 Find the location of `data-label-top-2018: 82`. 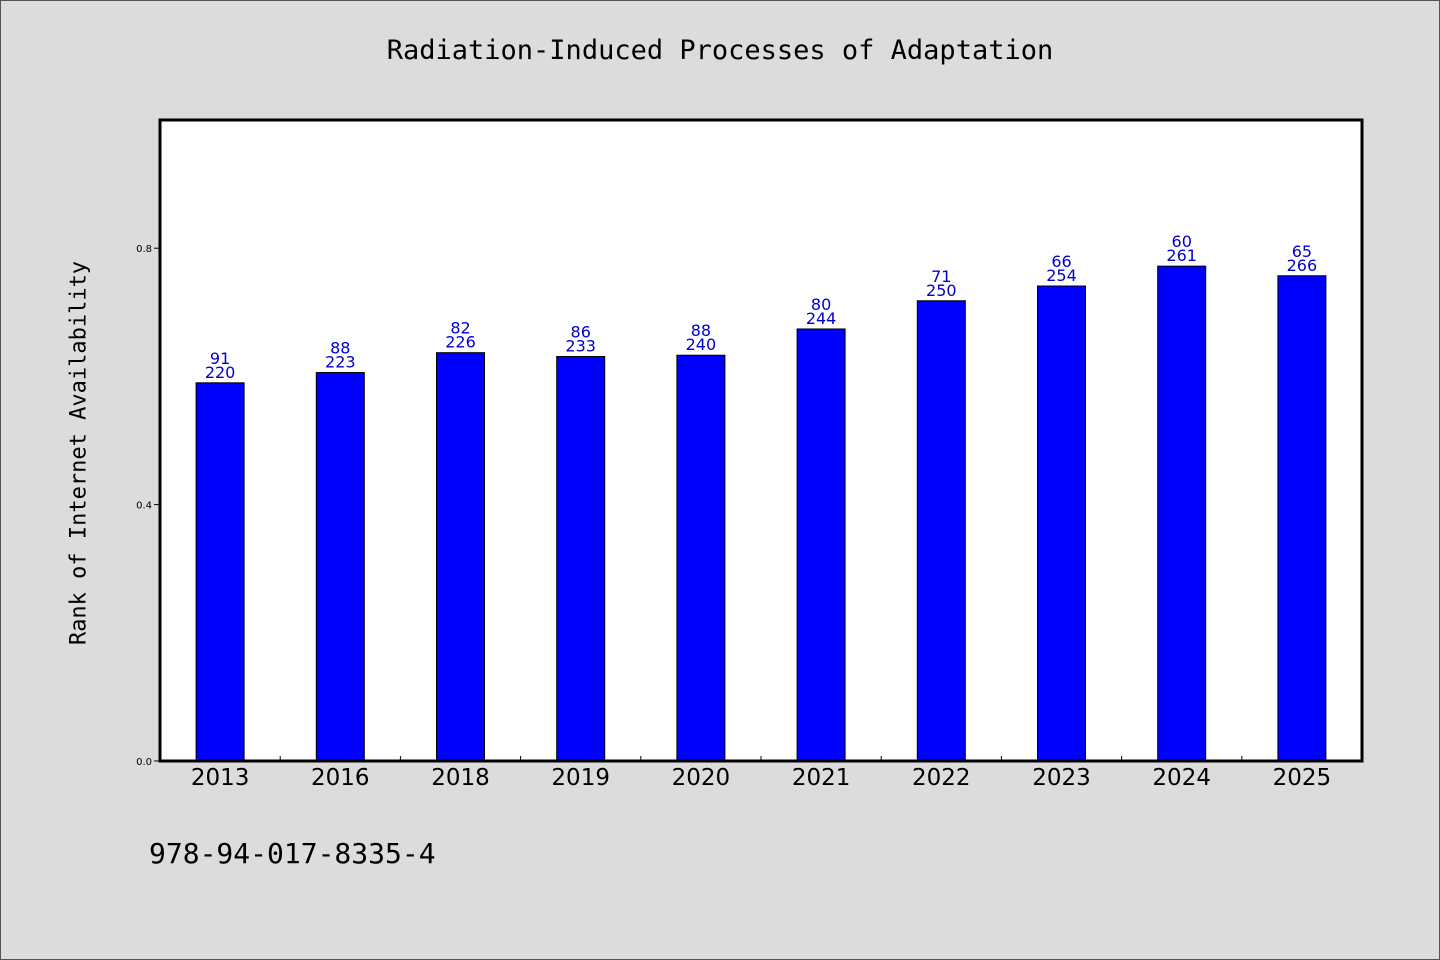

data-label-top-2018: 82 is located at coordinates (460, 328).